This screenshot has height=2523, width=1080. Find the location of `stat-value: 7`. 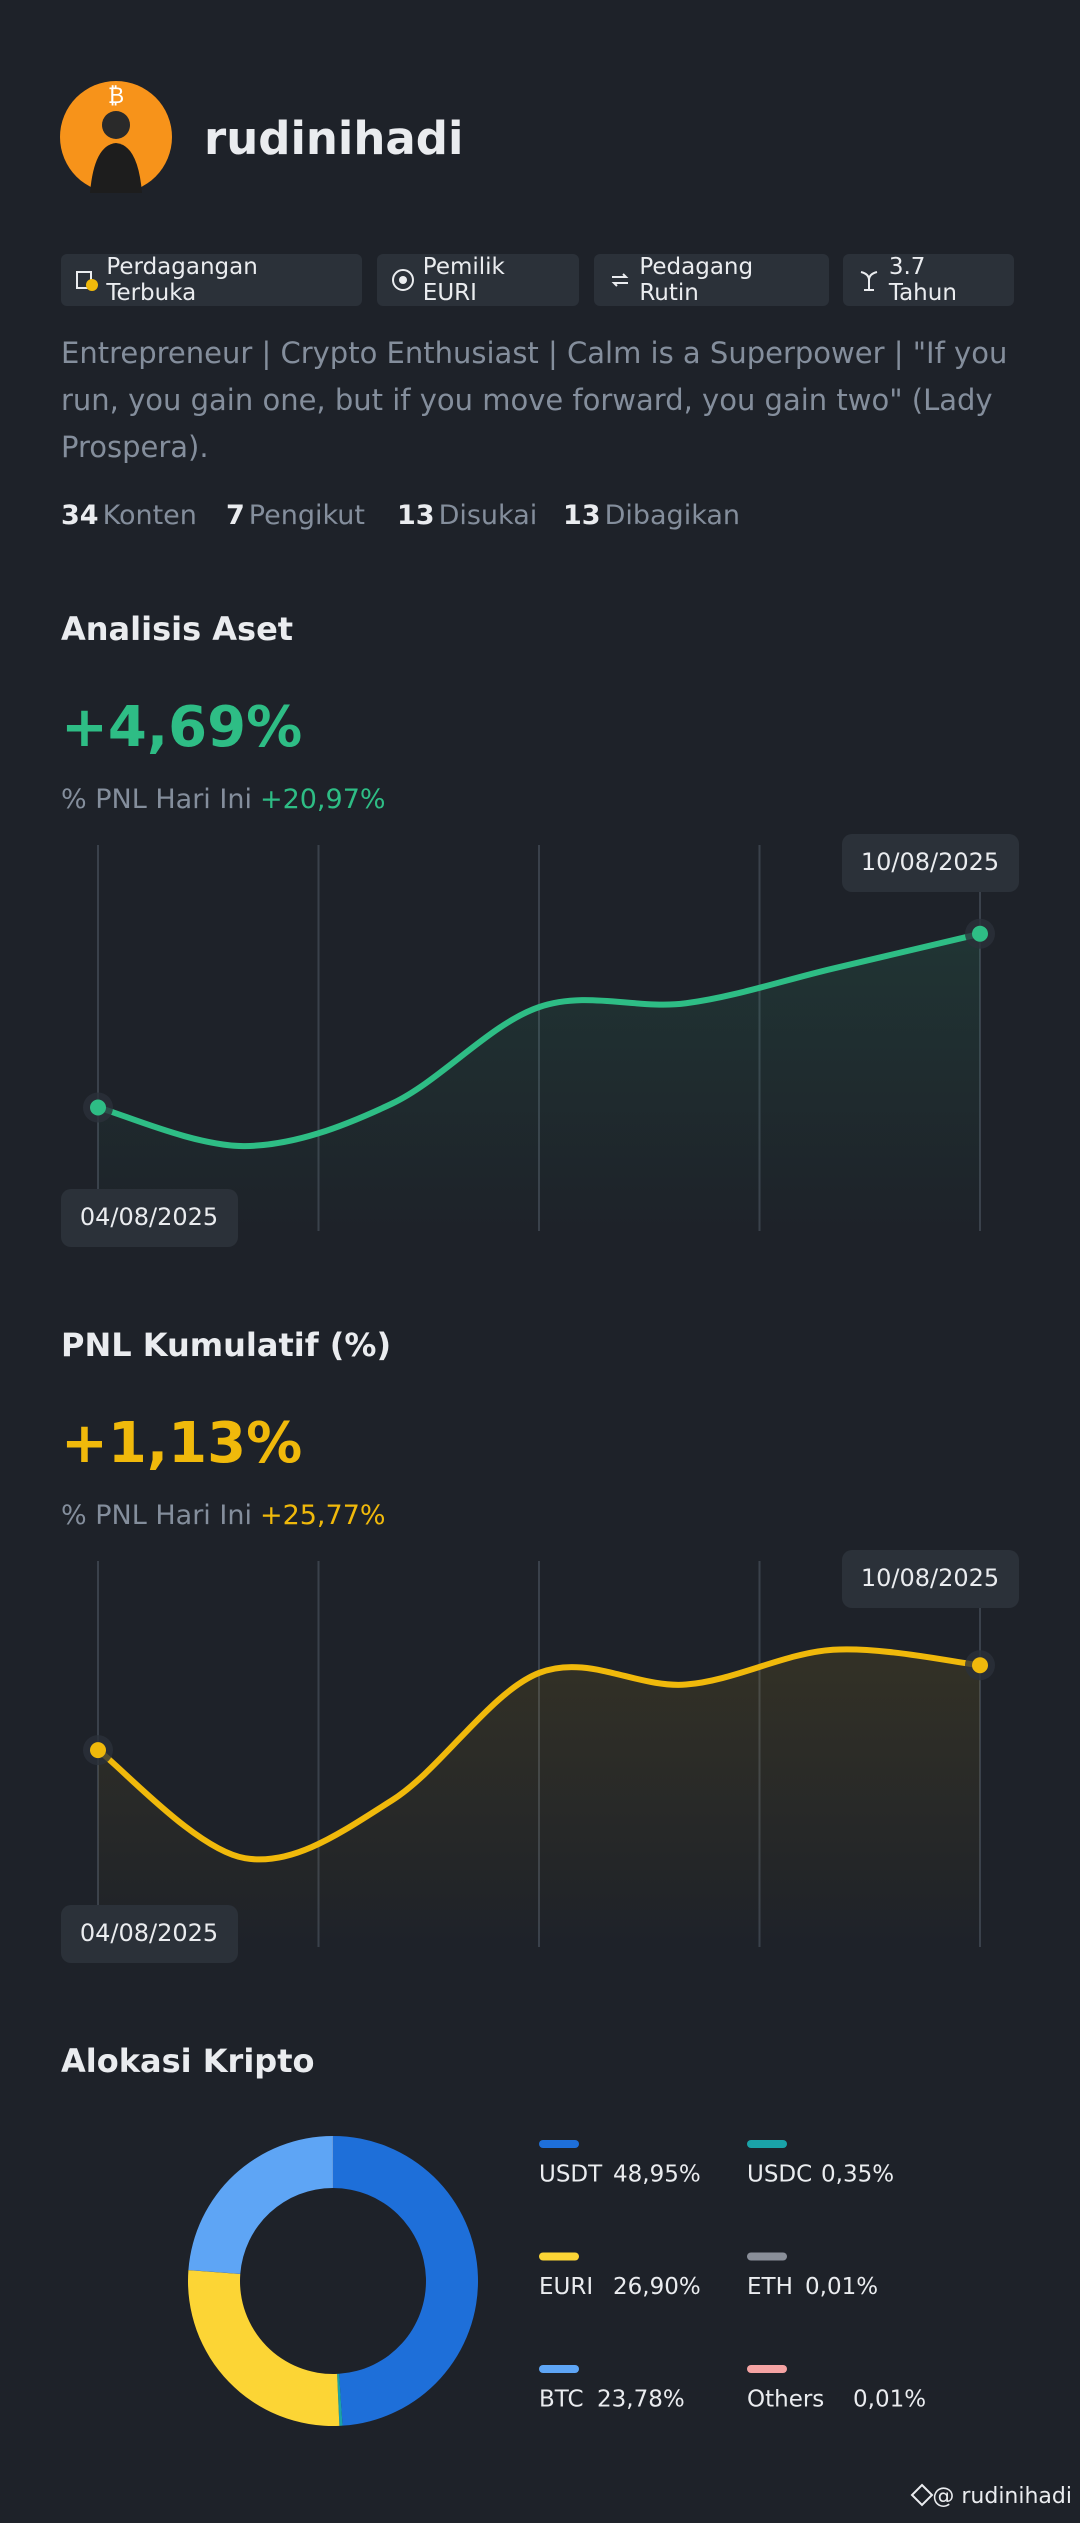

stat-value: 7 is located at coordinates (235, 515).